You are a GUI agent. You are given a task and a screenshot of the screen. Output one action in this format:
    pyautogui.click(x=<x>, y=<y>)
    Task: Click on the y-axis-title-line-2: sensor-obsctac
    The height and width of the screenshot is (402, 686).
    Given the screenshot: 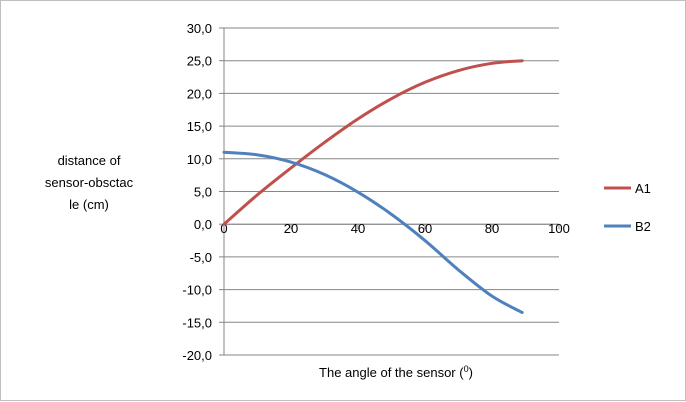 What is the action you would take?
    pyautogui.click(x=89, y=182)
    